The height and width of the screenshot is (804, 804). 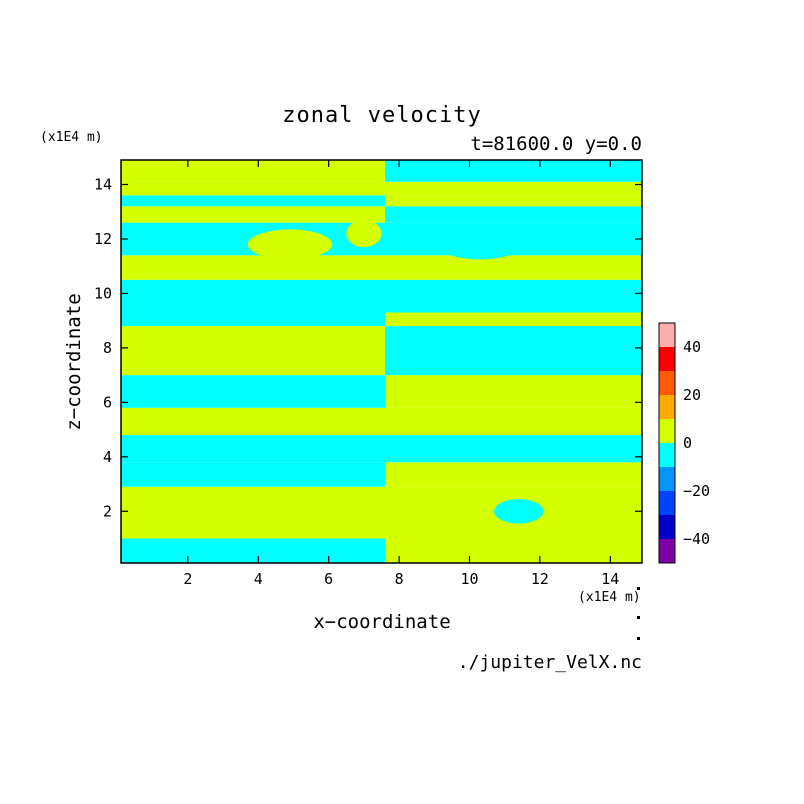 I want to click on colorbar-frame, so click(x=667, y=443).